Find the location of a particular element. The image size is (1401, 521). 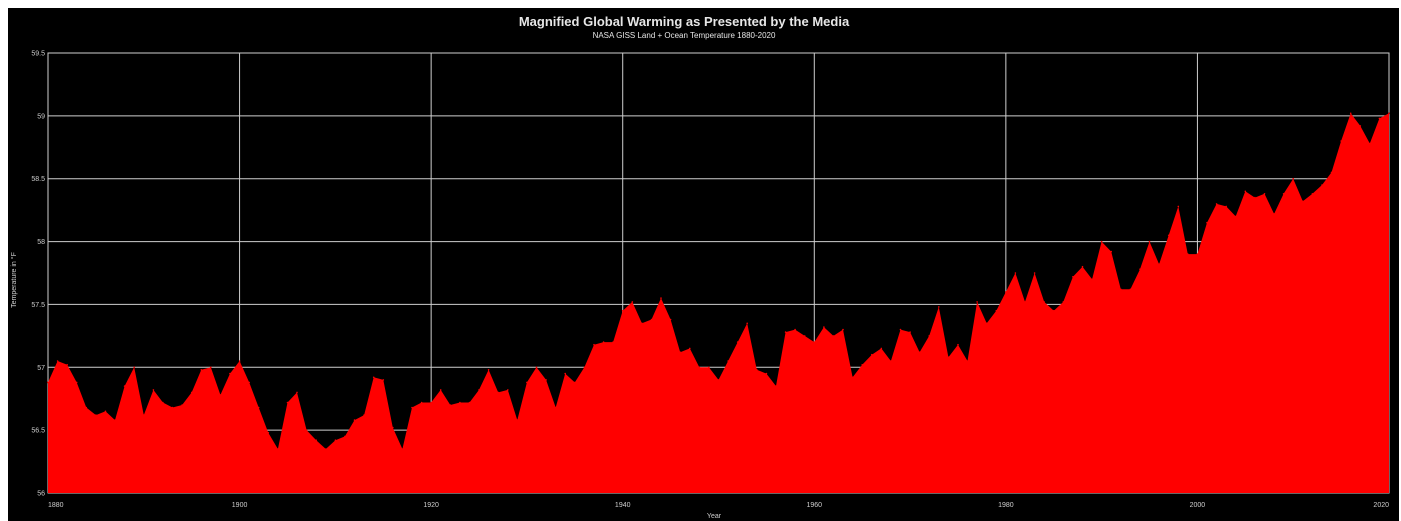

x-tick-label: 1960 is located at coordinates (814, 505).